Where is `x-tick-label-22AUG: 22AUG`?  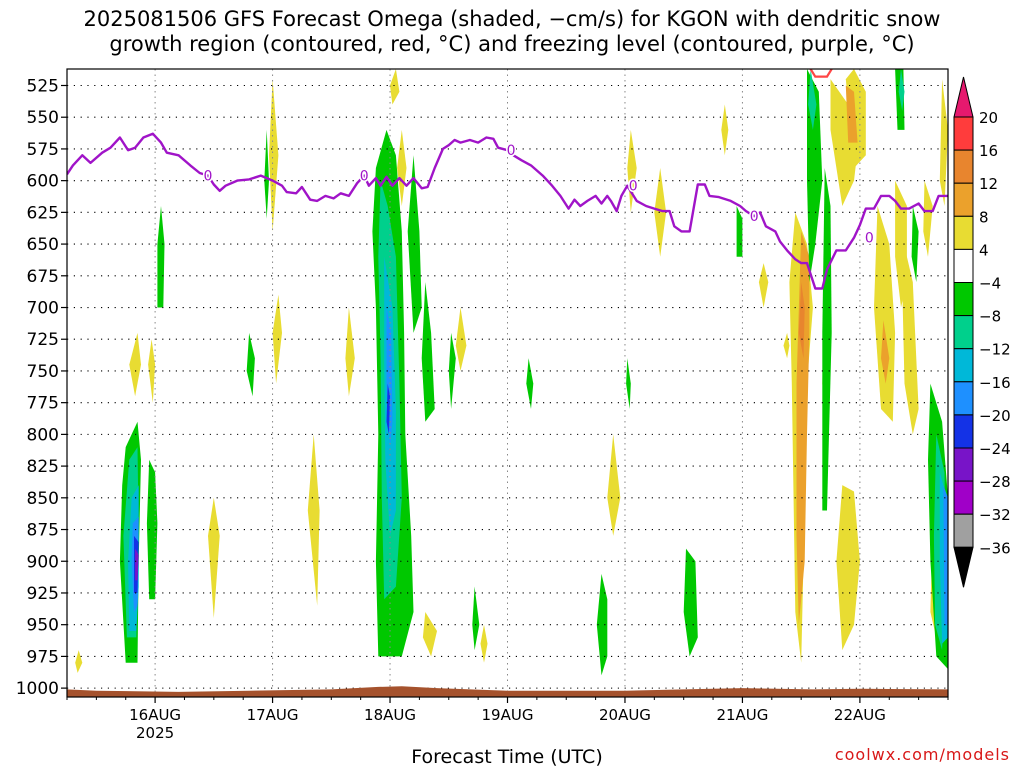 x-tick-label-22AUG: 22AUG is located at coordinates (860, 715).